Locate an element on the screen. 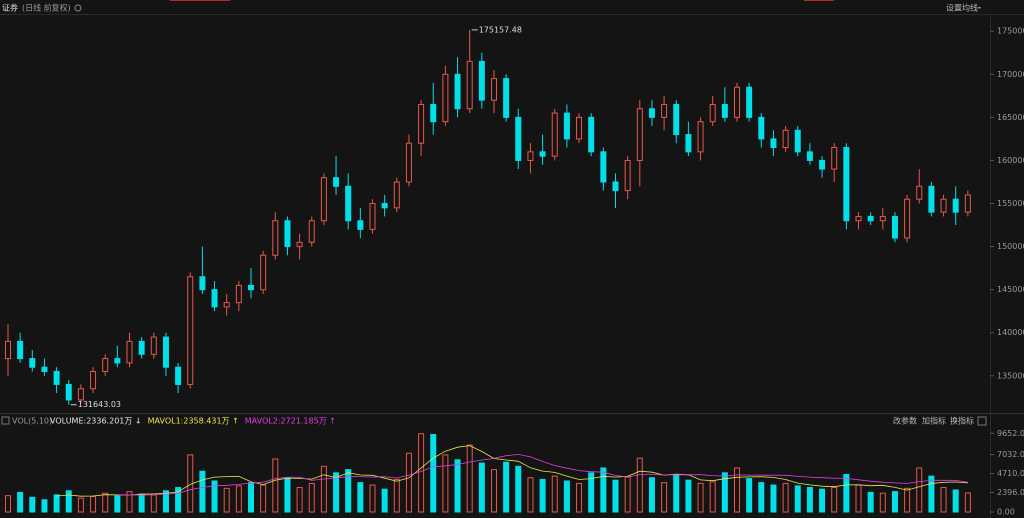  action: 改参数 is located at coordinates (905, 421).